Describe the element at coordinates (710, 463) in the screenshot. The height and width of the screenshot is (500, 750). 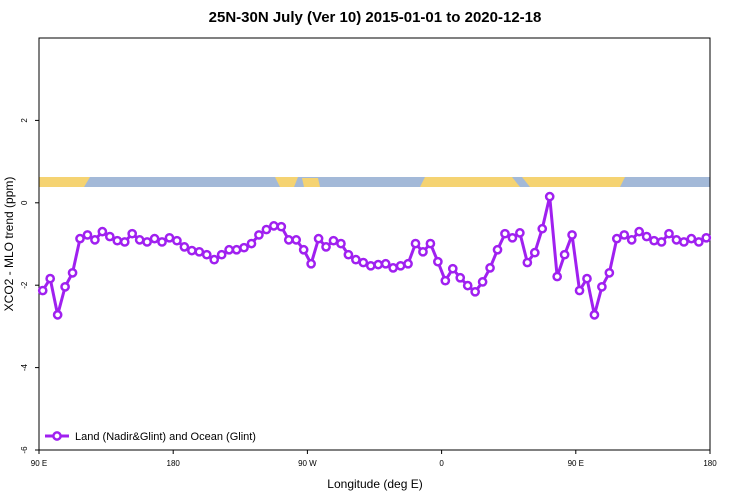
I see `x-tick-label: 180` at that location.